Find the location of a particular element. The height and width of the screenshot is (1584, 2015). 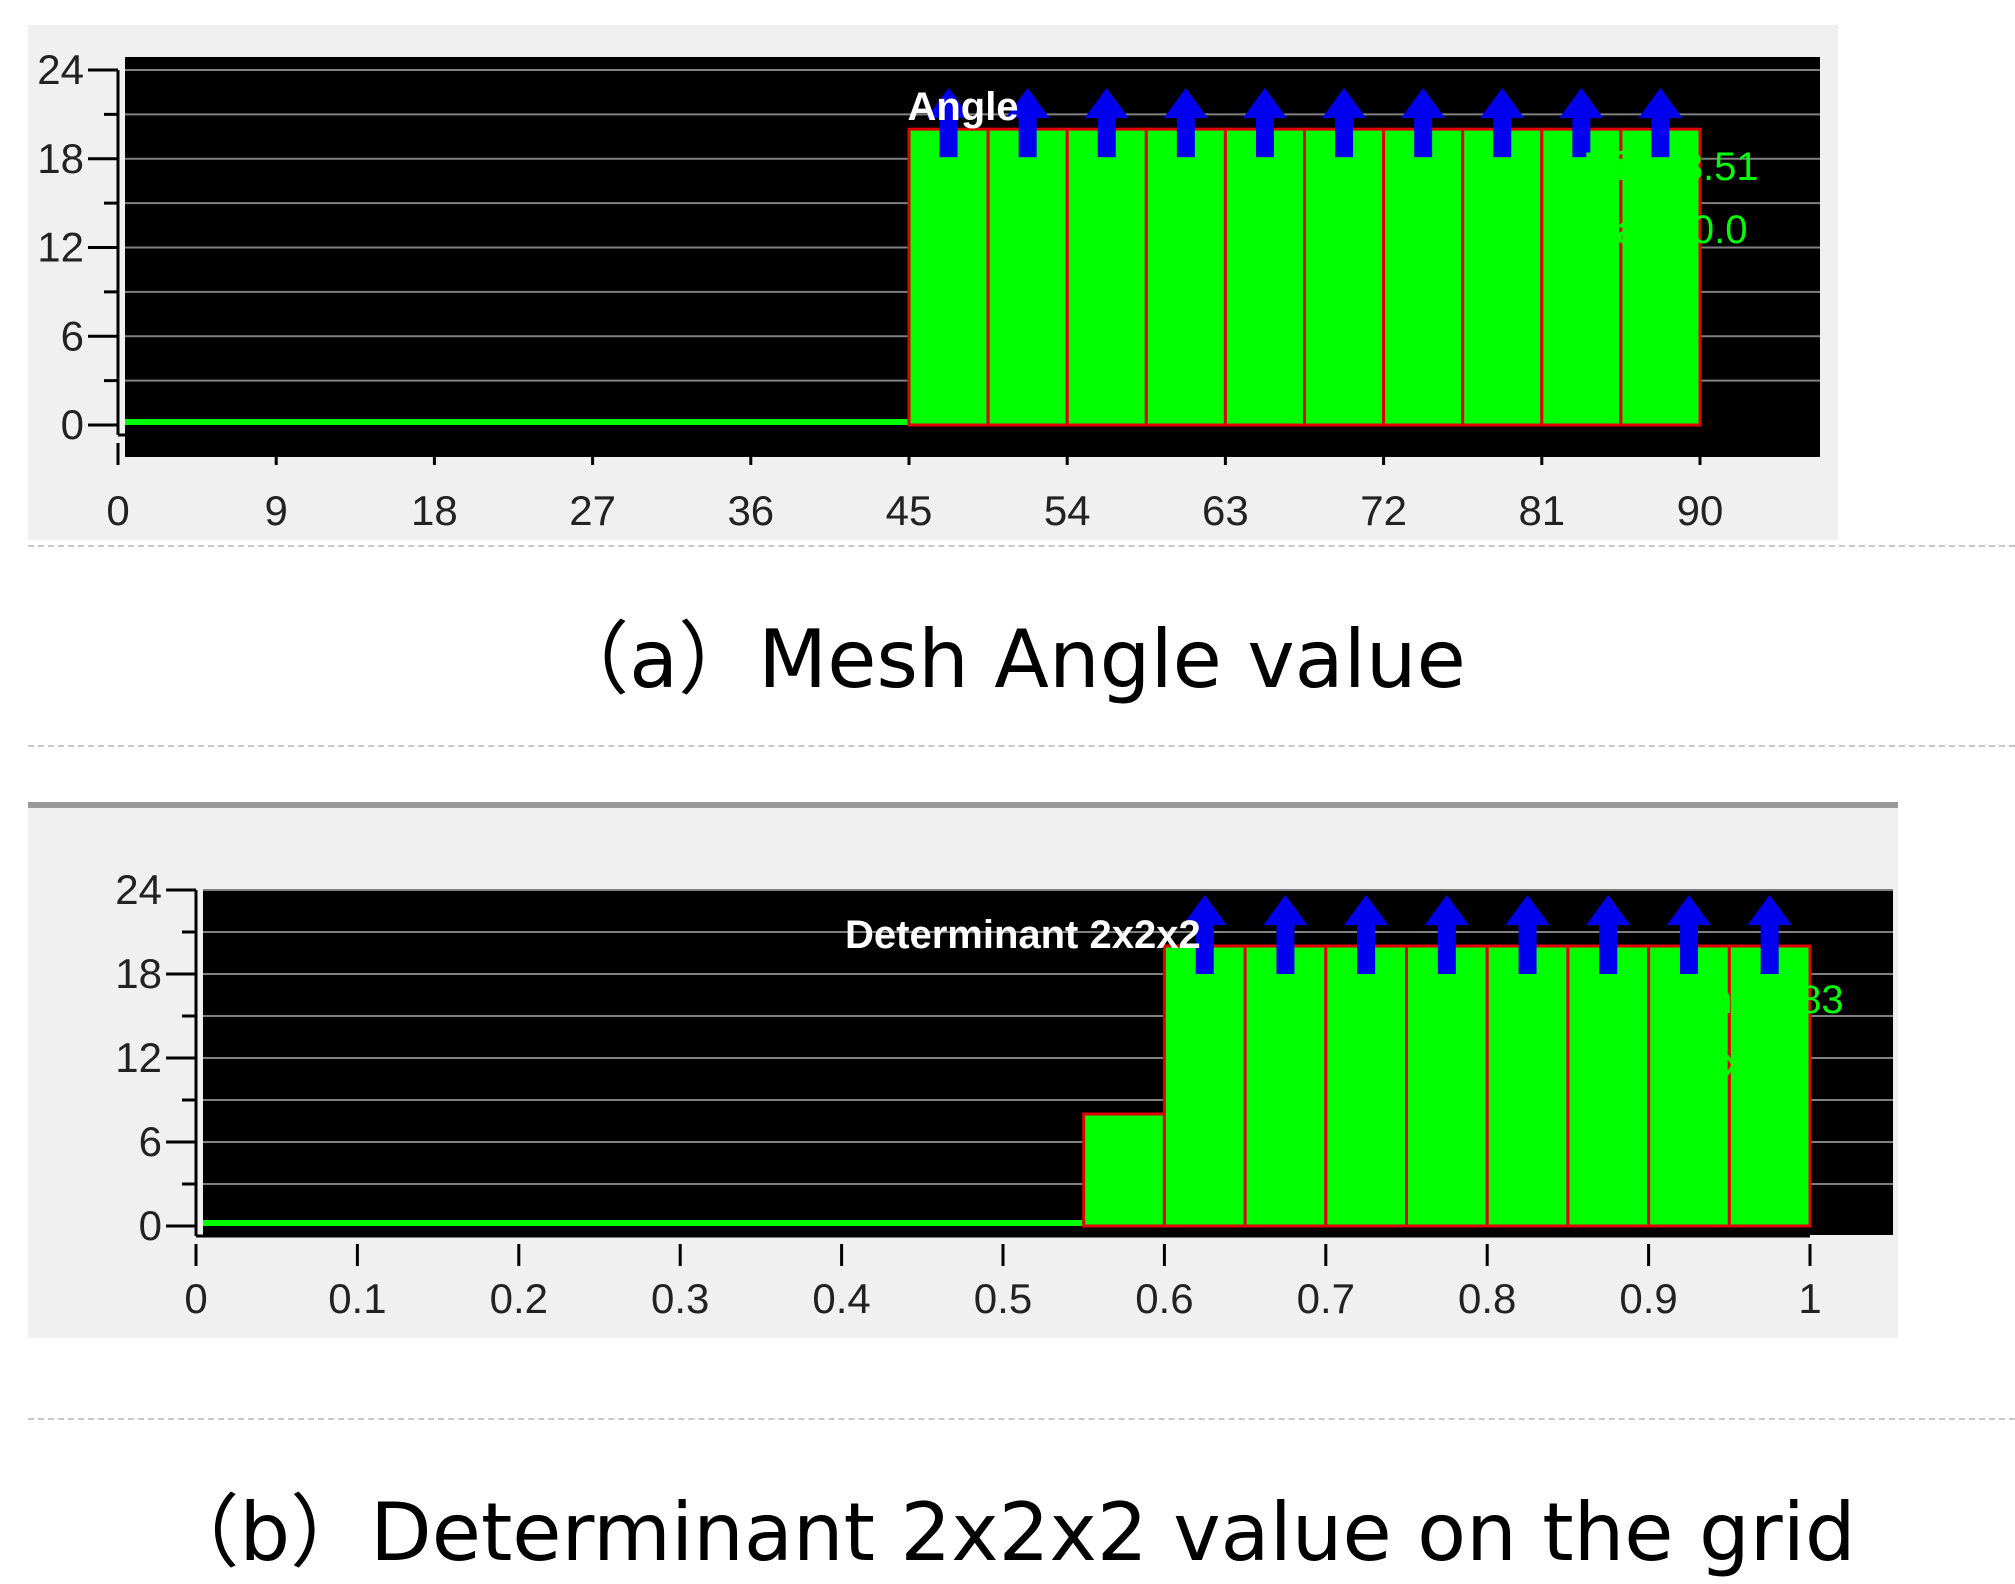

x-tick-label: 0.1 is located at coordinates (357, 1298).